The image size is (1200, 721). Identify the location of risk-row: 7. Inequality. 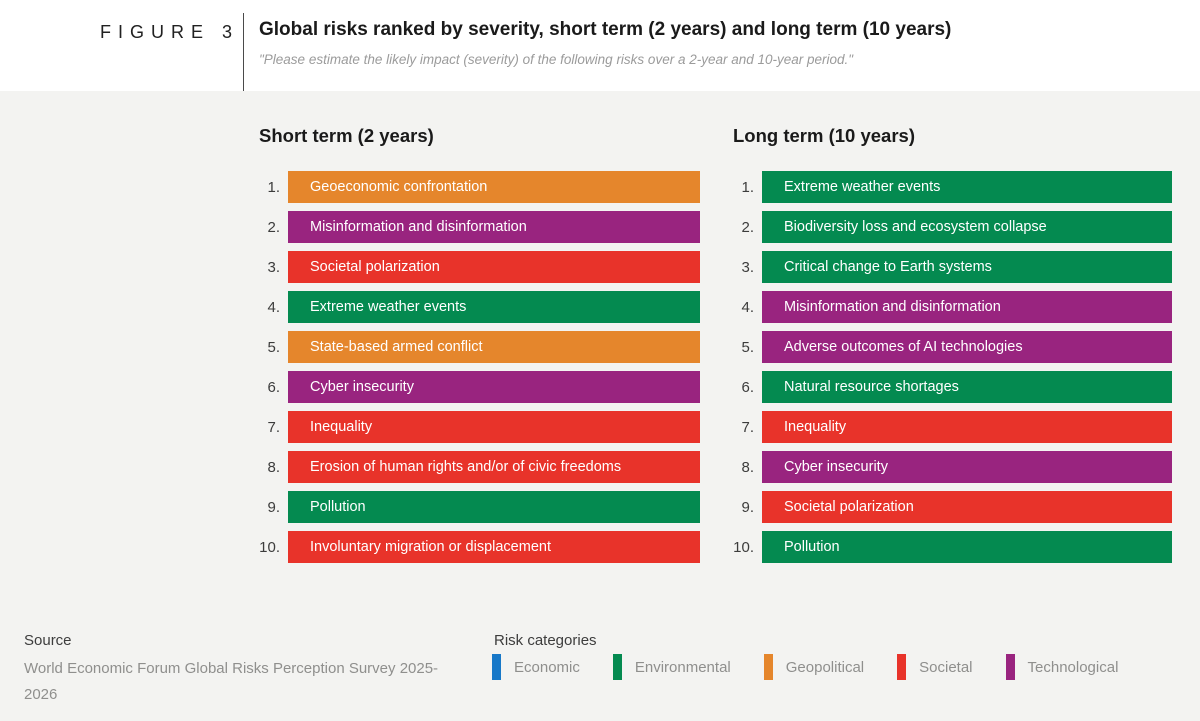
(945, 427).